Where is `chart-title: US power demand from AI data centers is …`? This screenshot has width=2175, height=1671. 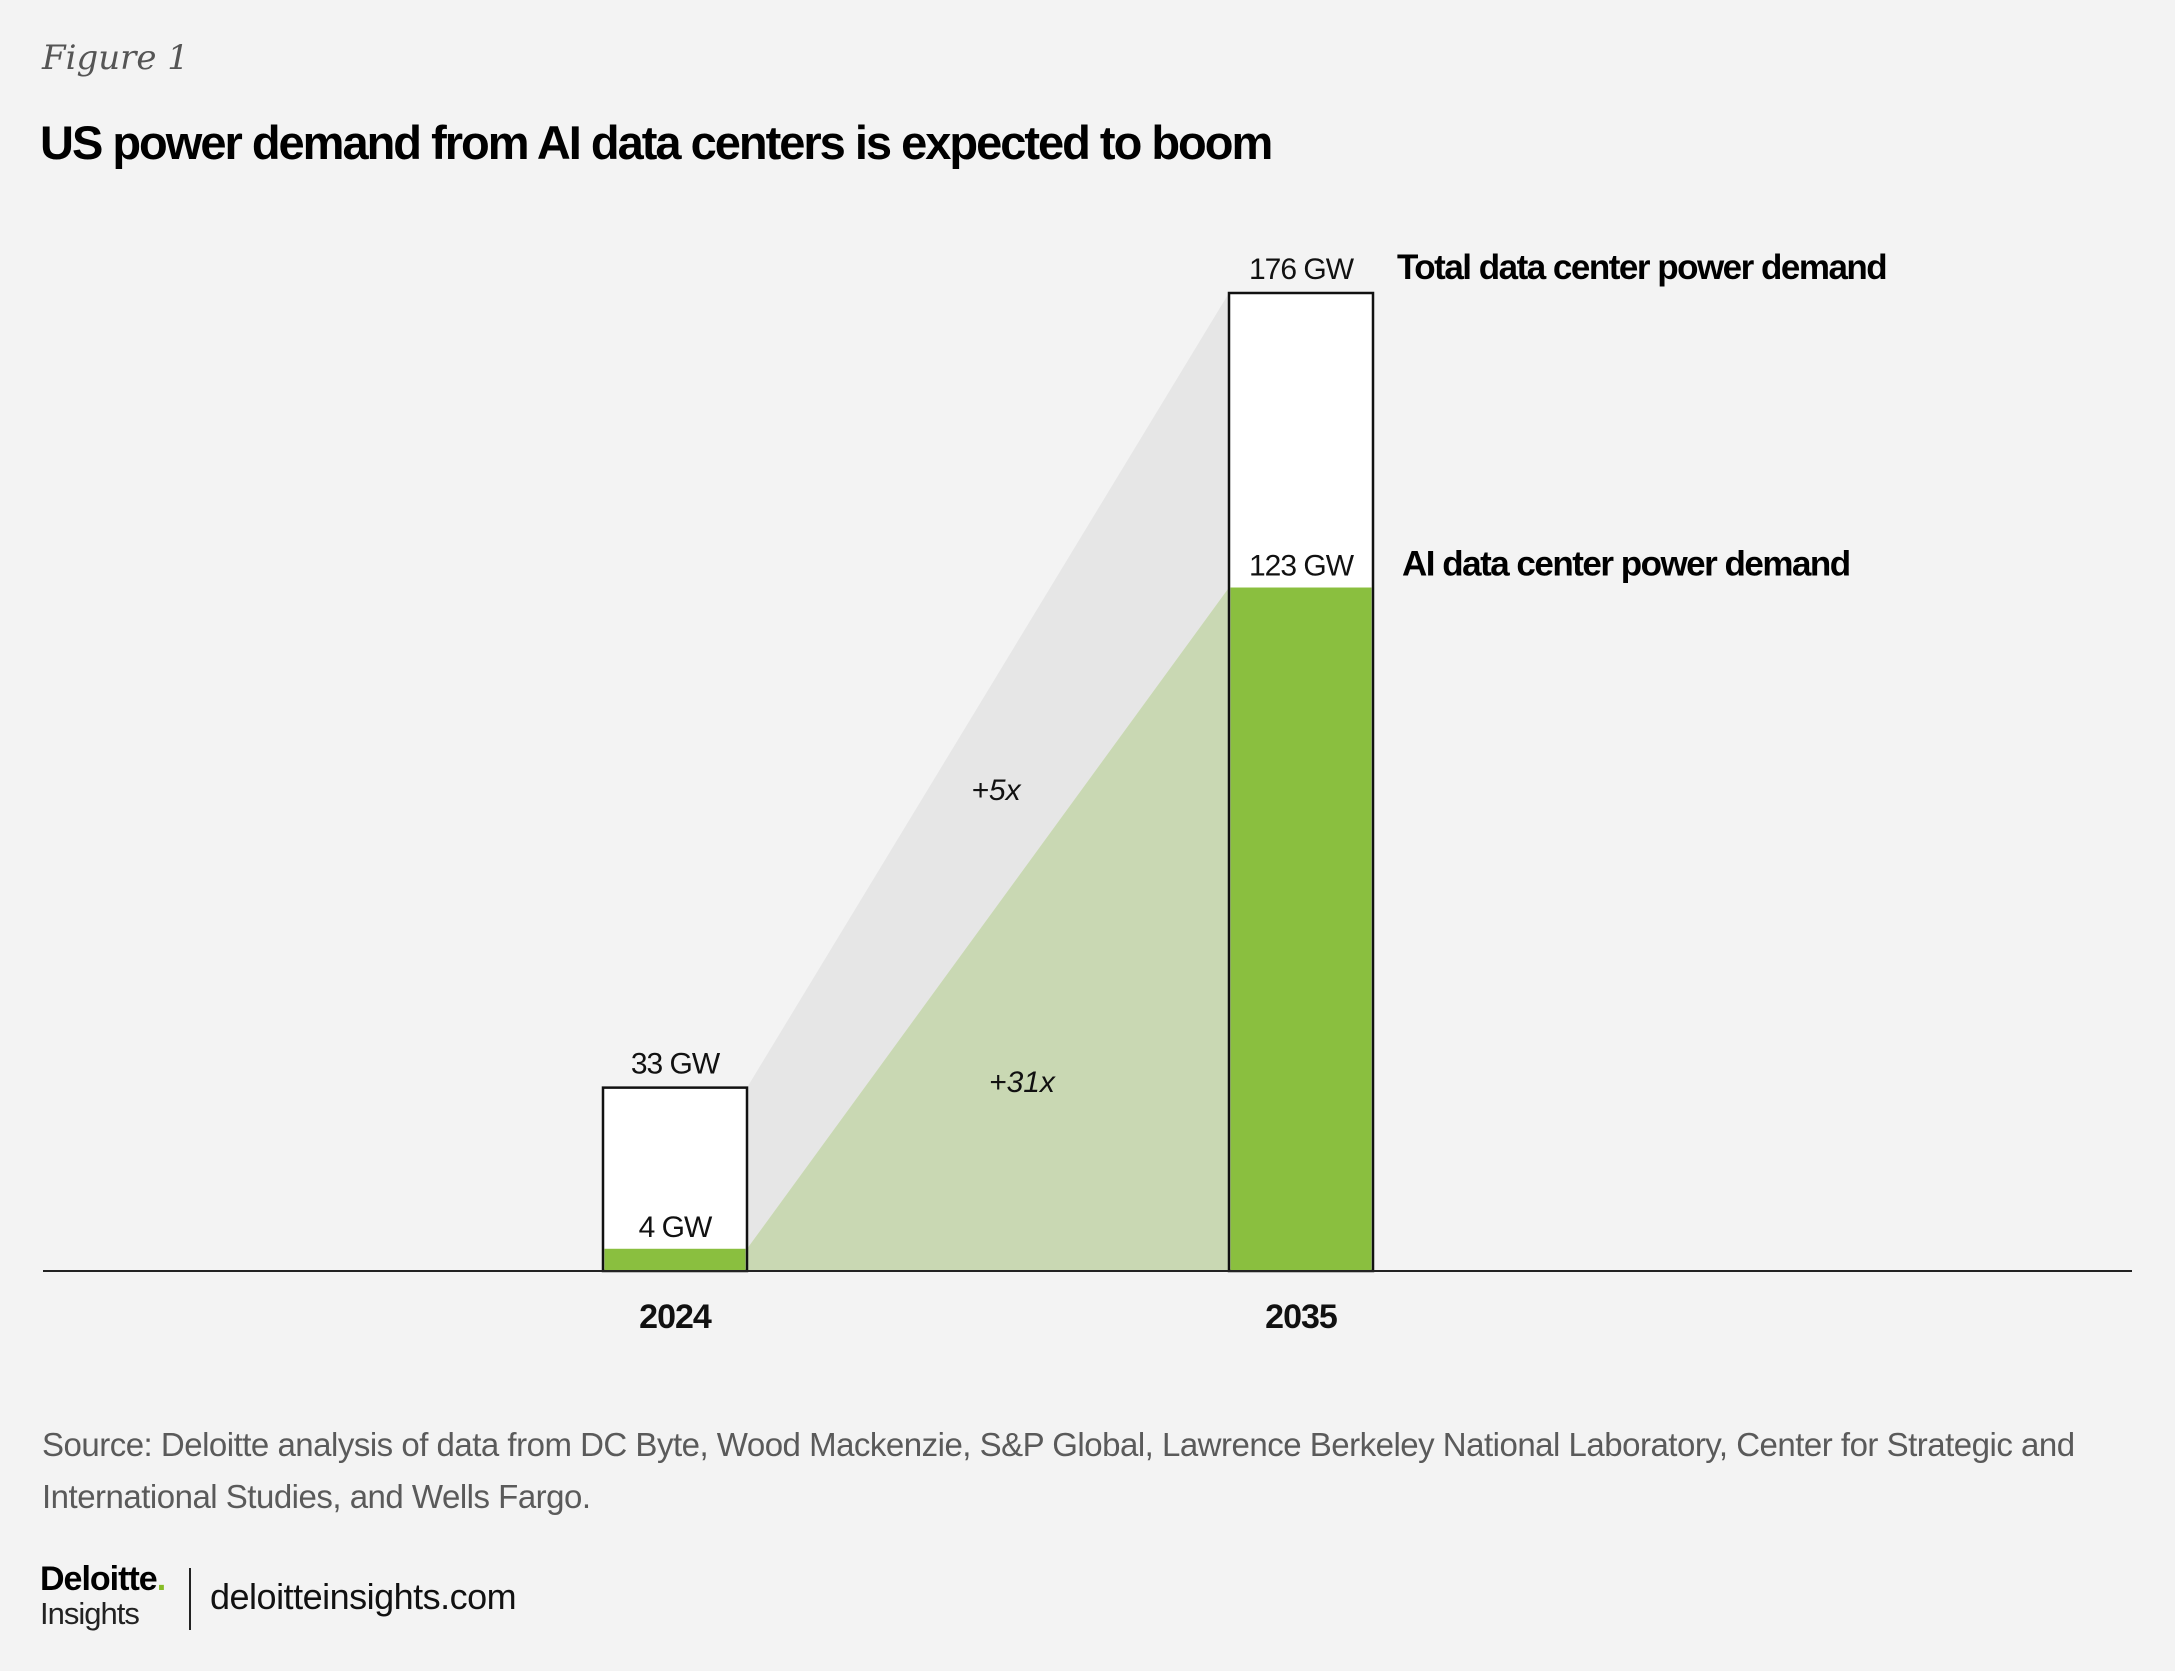 chart-title: US power demand from AI data centers is … is located at coordinates (656, 142).